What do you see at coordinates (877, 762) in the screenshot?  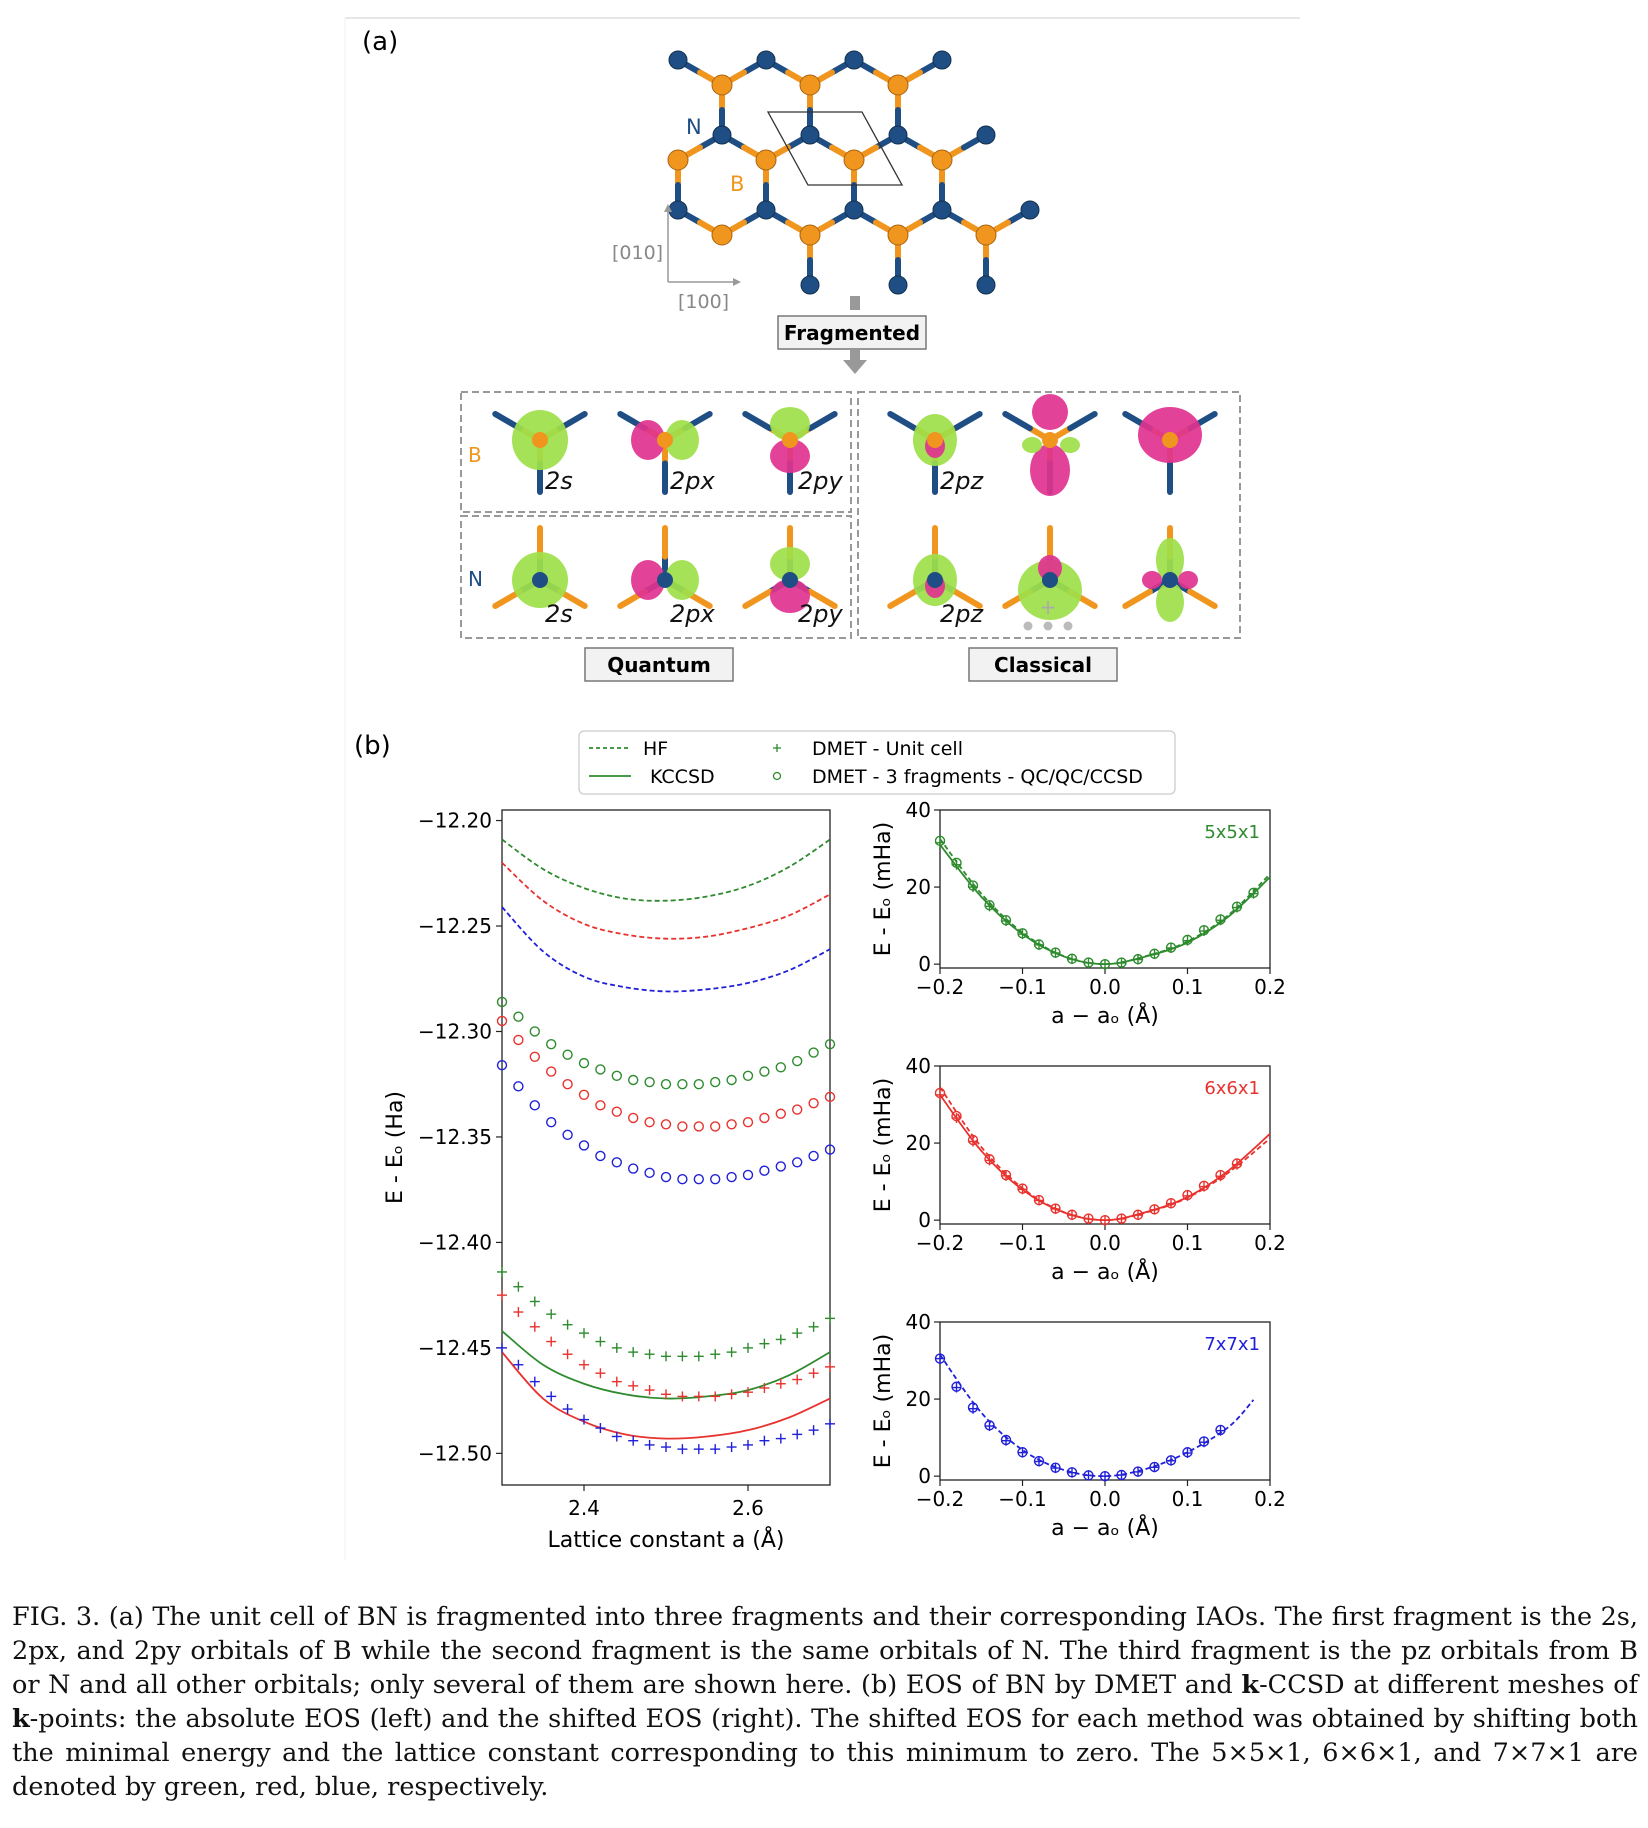 I see `legend` at bounding box center [877, 762].